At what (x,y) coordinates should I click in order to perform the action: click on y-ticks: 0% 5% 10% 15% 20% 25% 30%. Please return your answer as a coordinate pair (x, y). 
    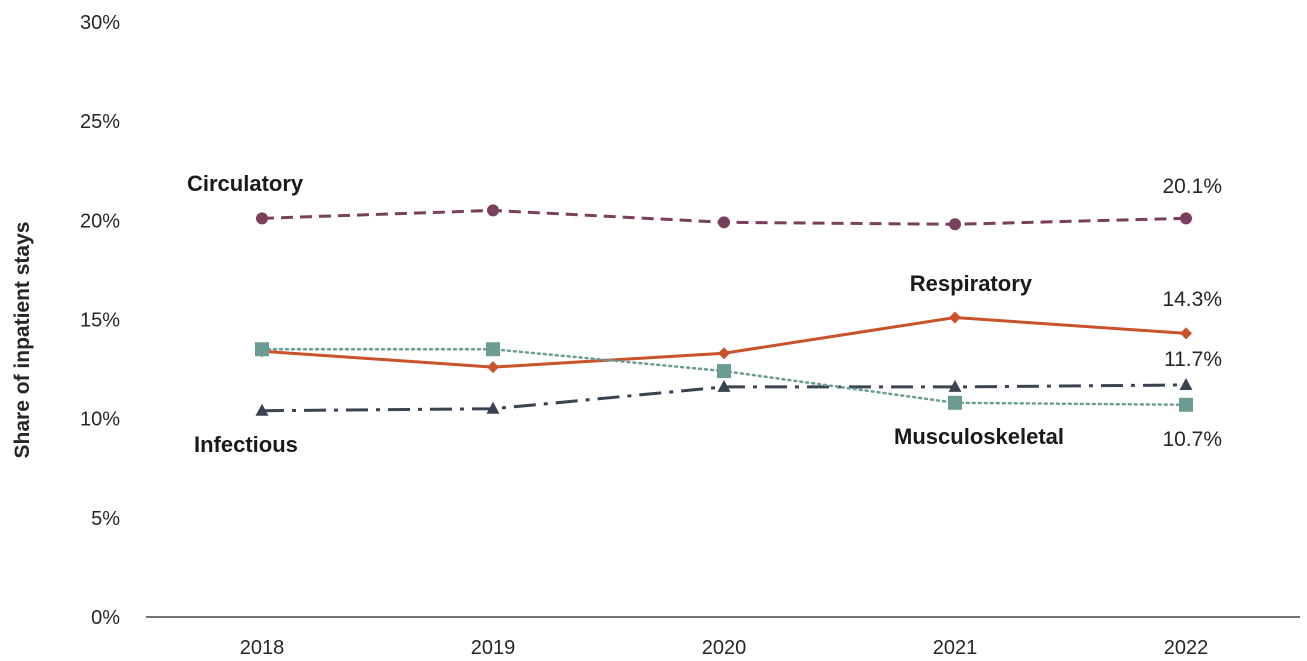
    Looking at the image, I should click on (100, 320).